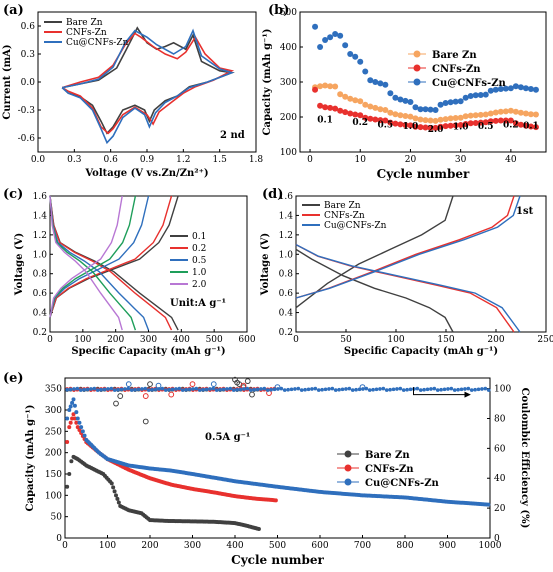 The image size is (553, 572). Describe the element at coordinates (310, 160) in the screenshot. I see `x-tick-label: 0` at that location.